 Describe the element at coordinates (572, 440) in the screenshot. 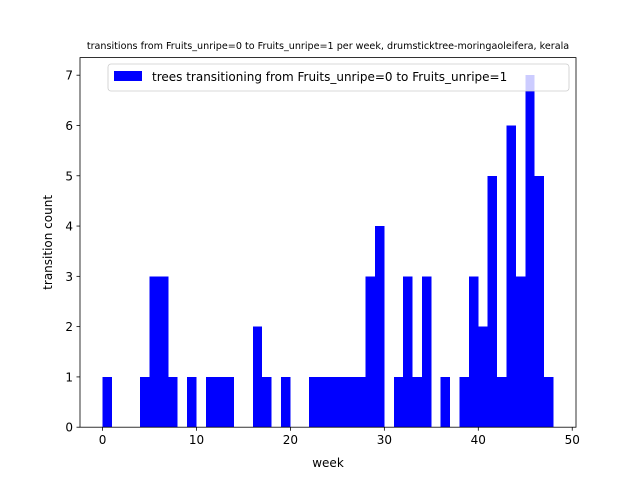

I see `x-tick-label: 50` at that location.